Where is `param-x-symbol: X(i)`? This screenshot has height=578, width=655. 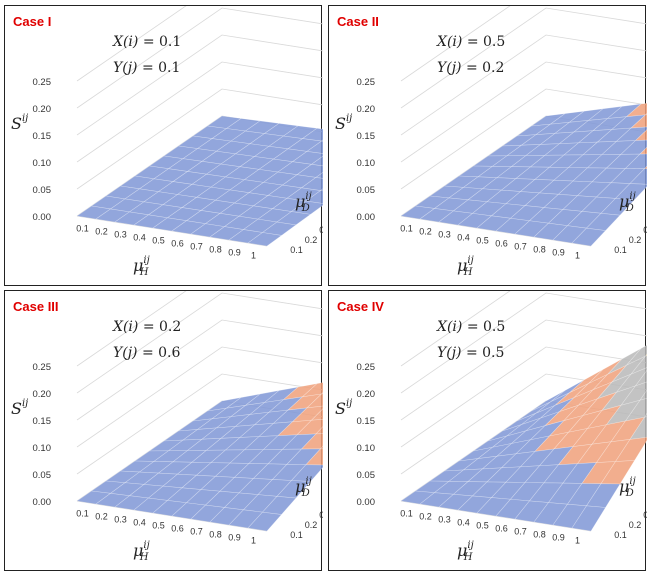 param-x-symbol: X(i) is located at coordinates (450, 327).